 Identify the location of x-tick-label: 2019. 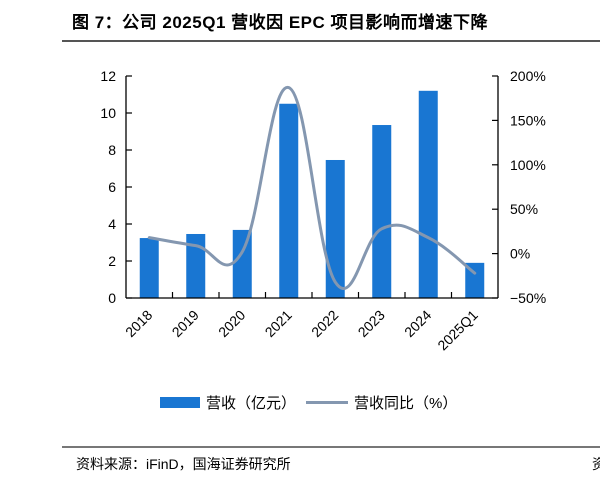
(185, 323).